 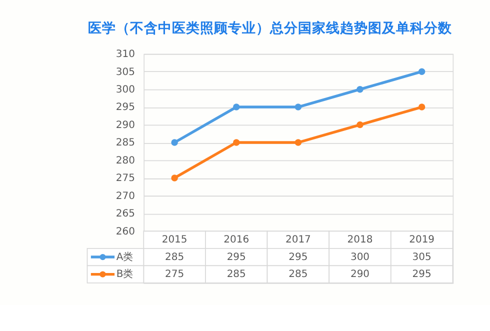 I want to click on x-tick-label: 2017, so click(x=298, y=240).